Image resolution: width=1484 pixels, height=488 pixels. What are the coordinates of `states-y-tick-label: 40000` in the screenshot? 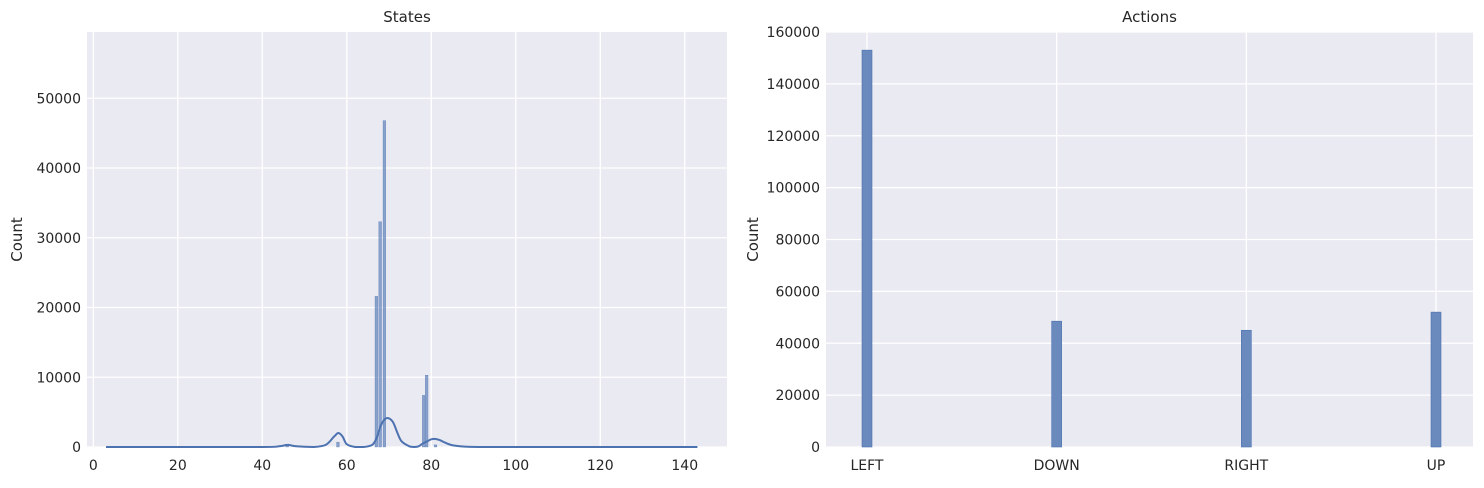 It's located at (58, 169).